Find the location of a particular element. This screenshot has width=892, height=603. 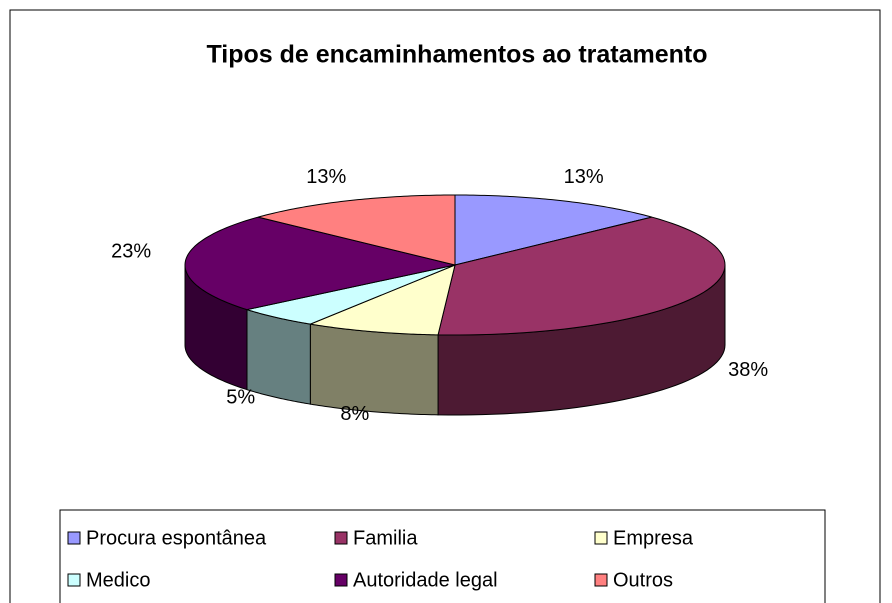

data-label: 23% is located at coordinates (131, 252).